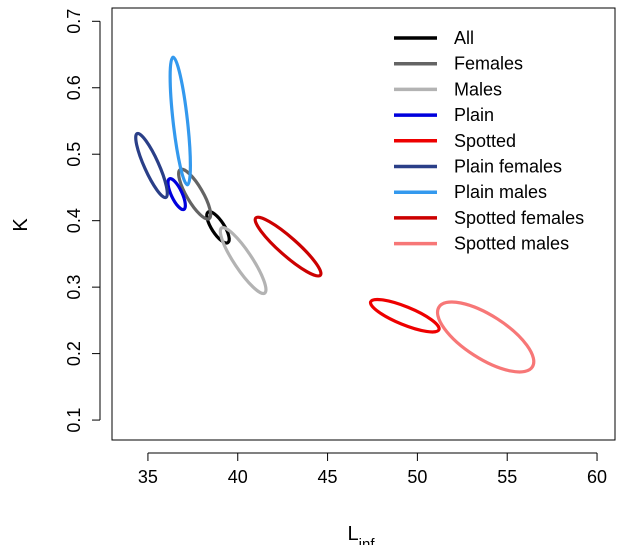 The height and width of the screenshot is (545, 617). I want to click on y-tick-label: 0.1, so click(74, 420).